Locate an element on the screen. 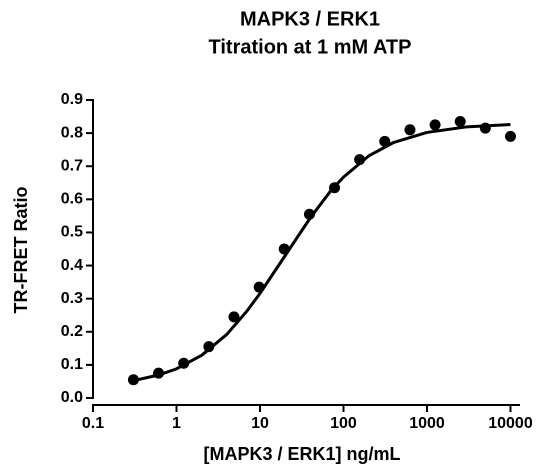 The height and width of the screenshot is (470, 551). y-tick-label: 0.3 is located at coordinates (72, 298).